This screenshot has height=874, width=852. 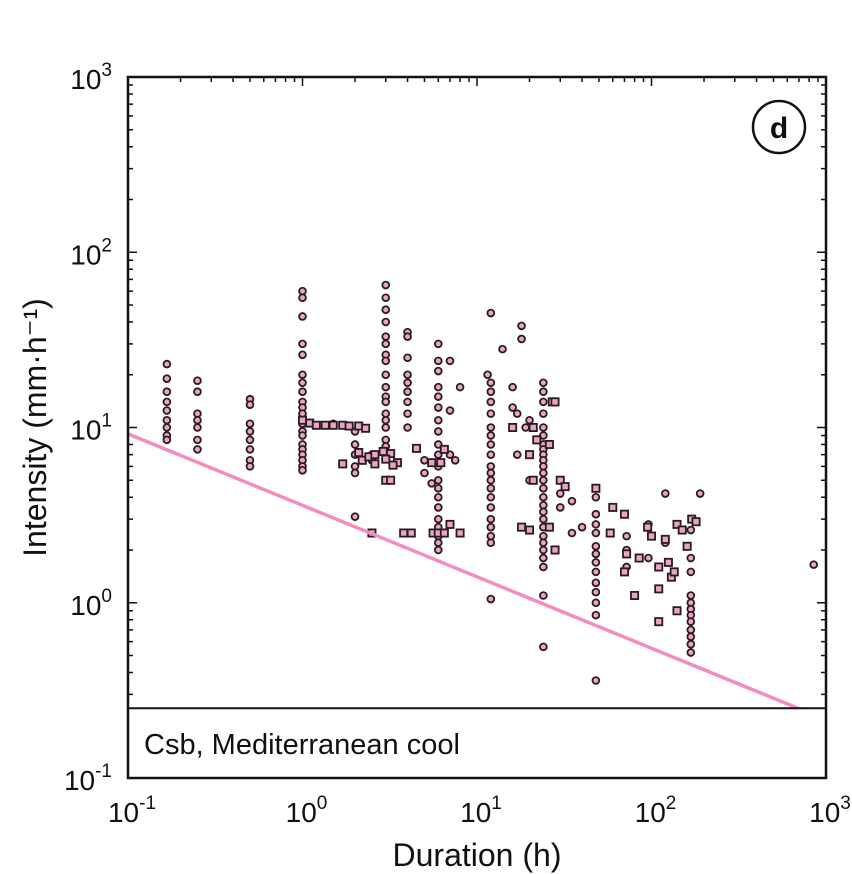 I want to click on x-tick-label: 10-1, so click(x=132, y=810).